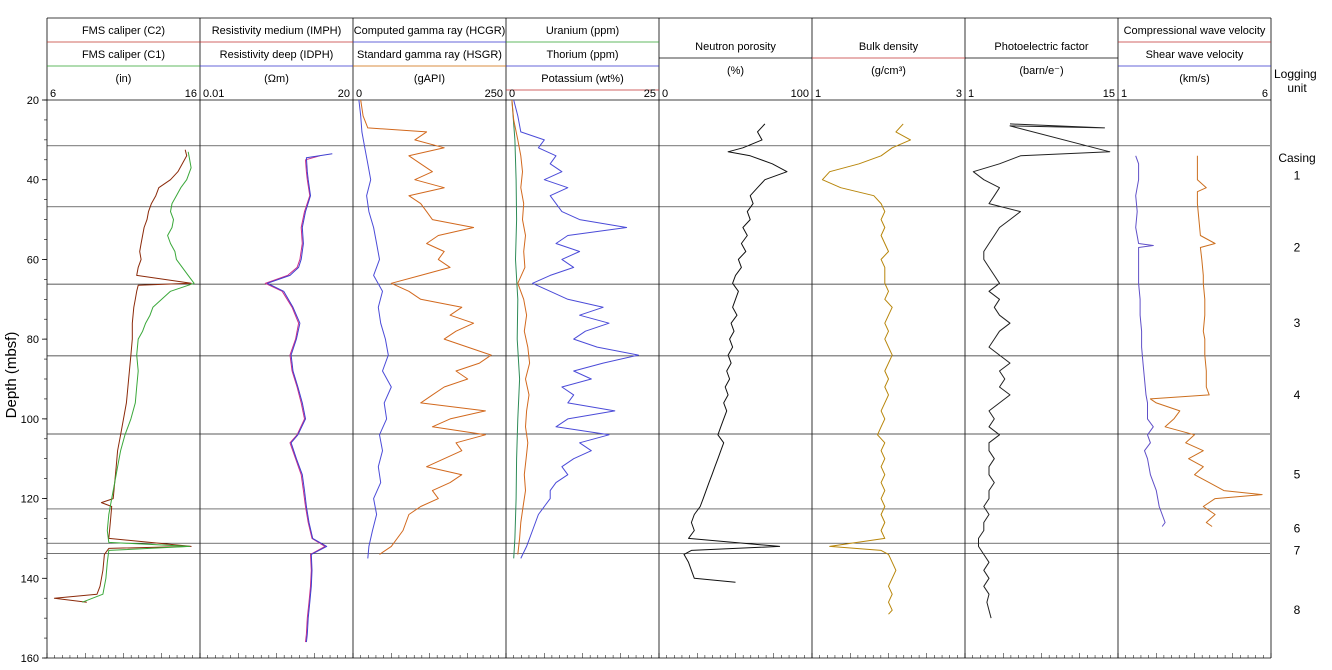  What do you see at coordinates (1109, 94) in the screenshot?
I see `track-max-label: 15` at bounding box center [1109, 94].